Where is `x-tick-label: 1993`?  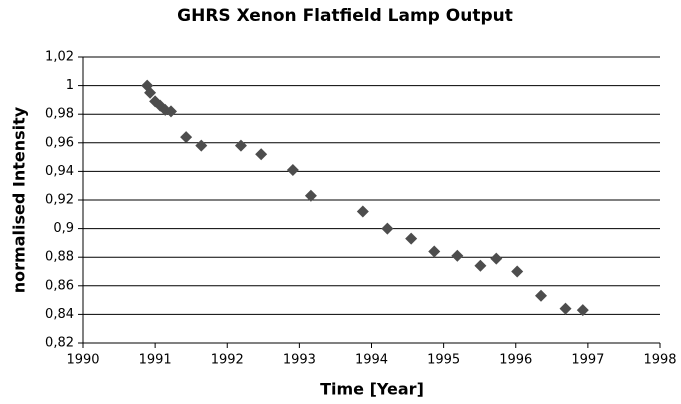
x-tick-label: 1993 is located at coordinates (299, 360).